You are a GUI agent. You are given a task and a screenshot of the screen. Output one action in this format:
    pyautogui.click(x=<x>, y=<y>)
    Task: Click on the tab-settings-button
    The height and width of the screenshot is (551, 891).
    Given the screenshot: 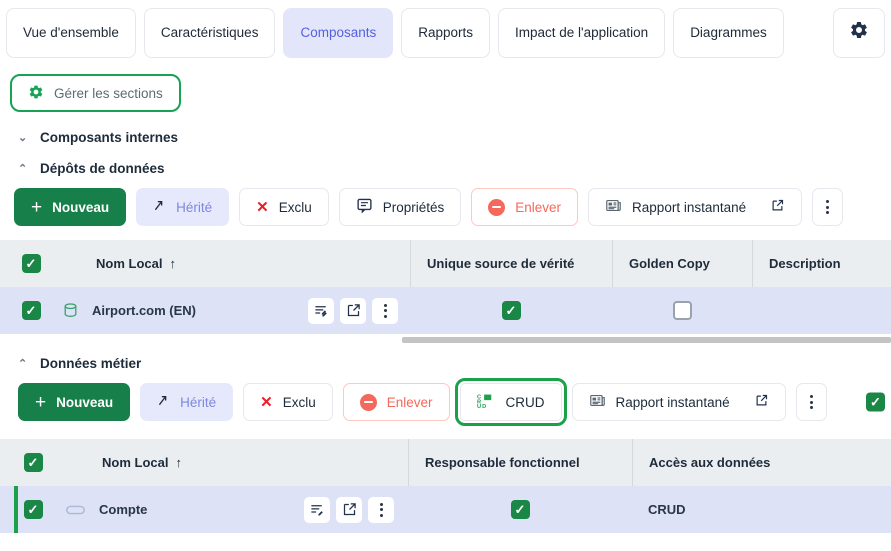 What is the action you would take?
    pyautogui.click(x=859, y=32)
    